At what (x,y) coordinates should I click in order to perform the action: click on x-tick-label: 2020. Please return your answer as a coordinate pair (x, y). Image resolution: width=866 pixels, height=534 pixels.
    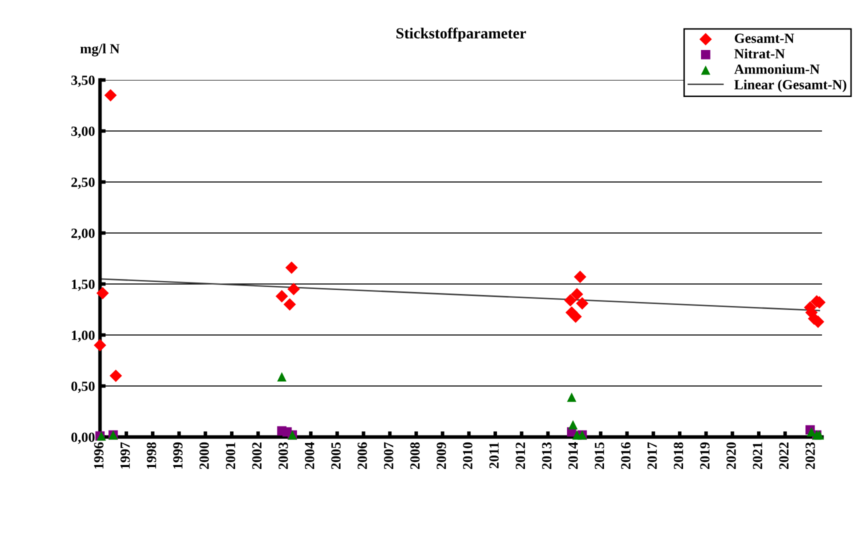
    Looking at the image, I should click on (731, 456).